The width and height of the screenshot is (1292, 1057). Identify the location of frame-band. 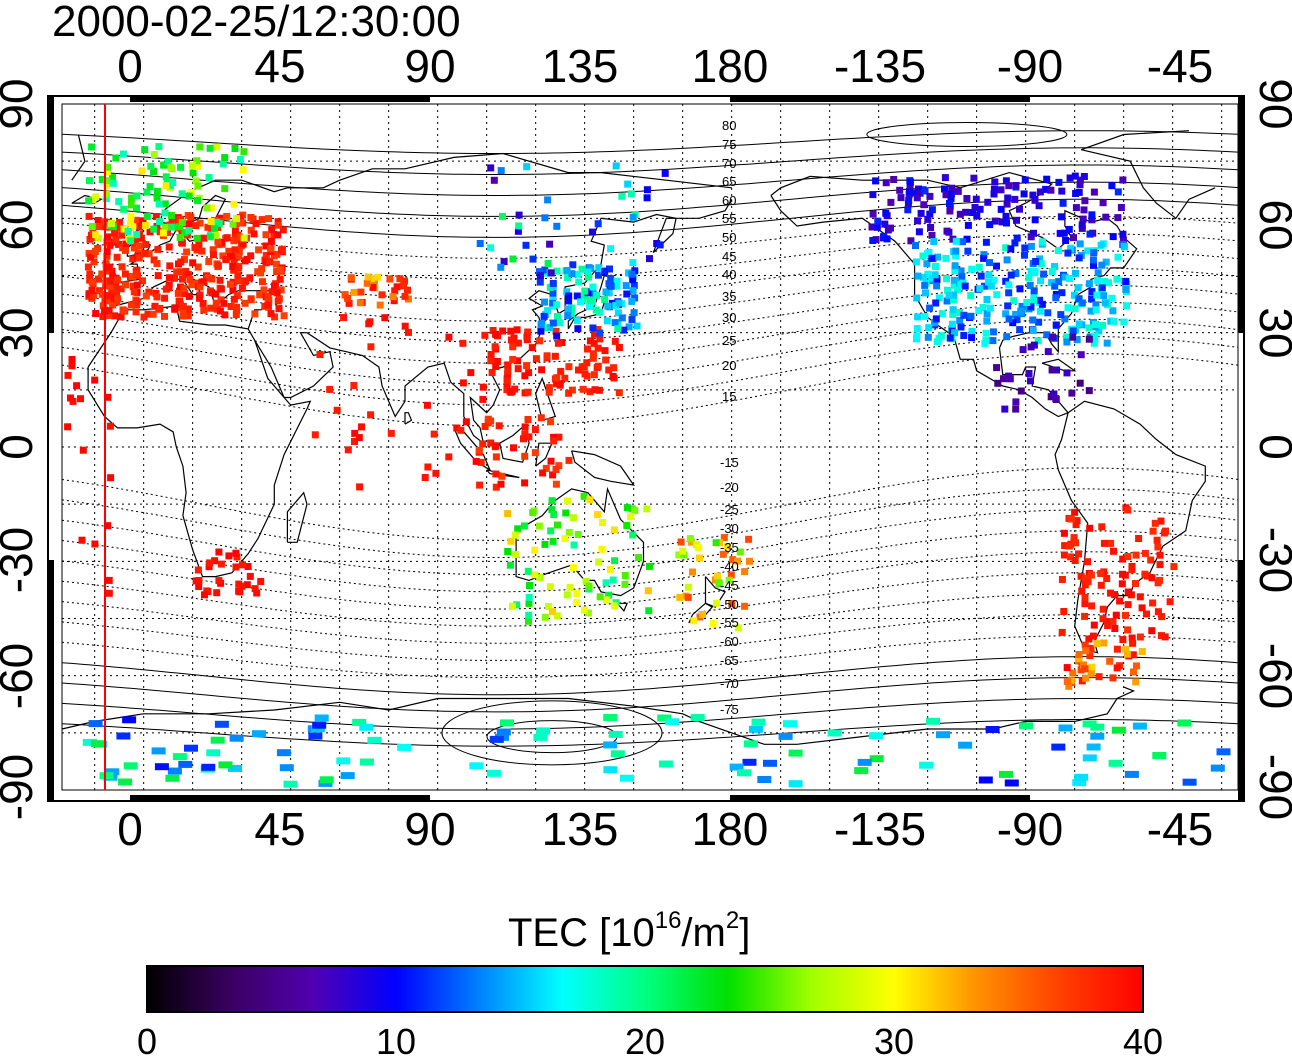
(51, 214).